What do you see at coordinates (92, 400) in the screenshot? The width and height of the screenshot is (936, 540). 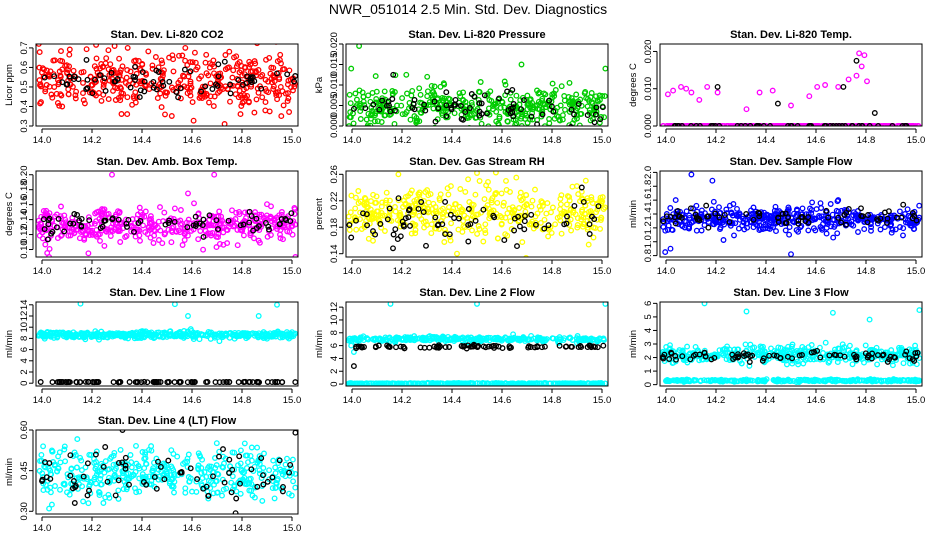 I see `x-tick-label: 14.2` at bounding box center [92, 400].